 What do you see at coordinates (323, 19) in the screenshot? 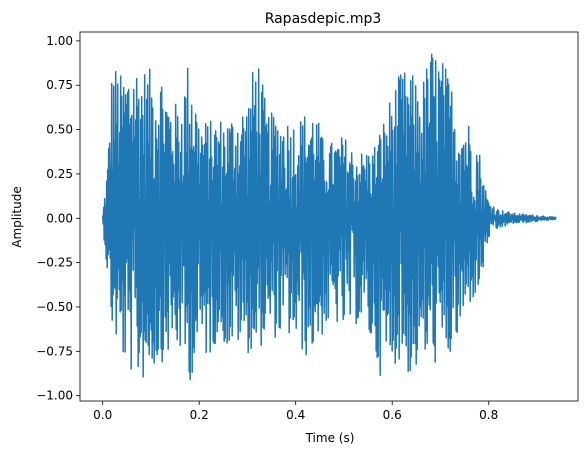
I see `chart-title: Rapasdepic.mp3` at bounding box center [323, 19].